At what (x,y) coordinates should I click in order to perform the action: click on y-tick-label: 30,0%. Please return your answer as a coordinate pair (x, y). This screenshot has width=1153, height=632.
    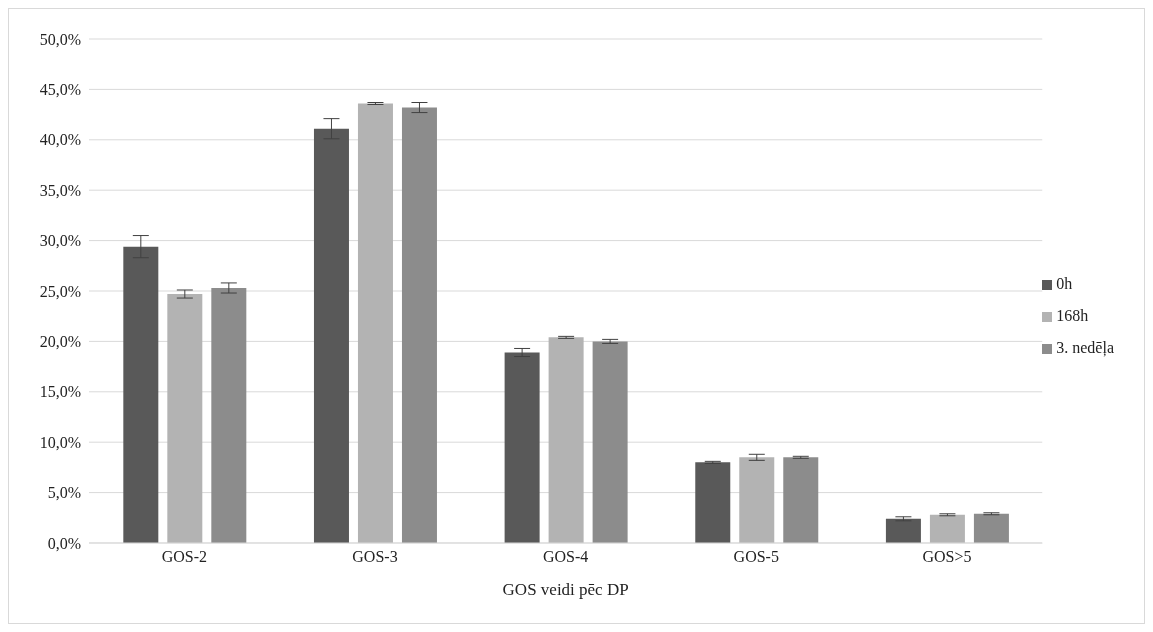
    Looking at the image, I should click on (60, 241).